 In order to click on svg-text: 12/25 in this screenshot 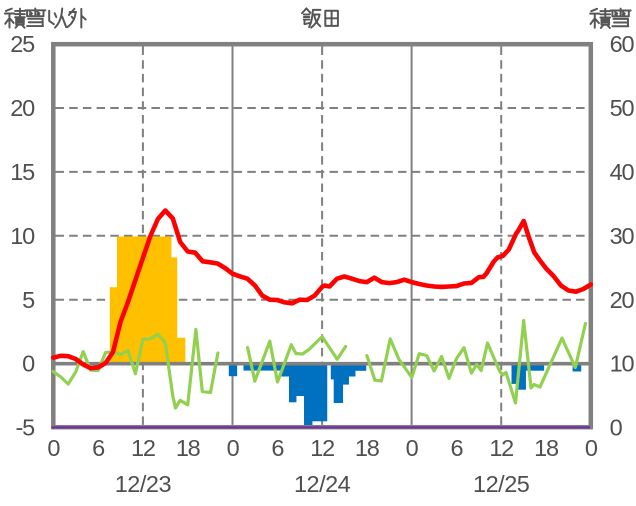, I will do `click(501, 484)`.